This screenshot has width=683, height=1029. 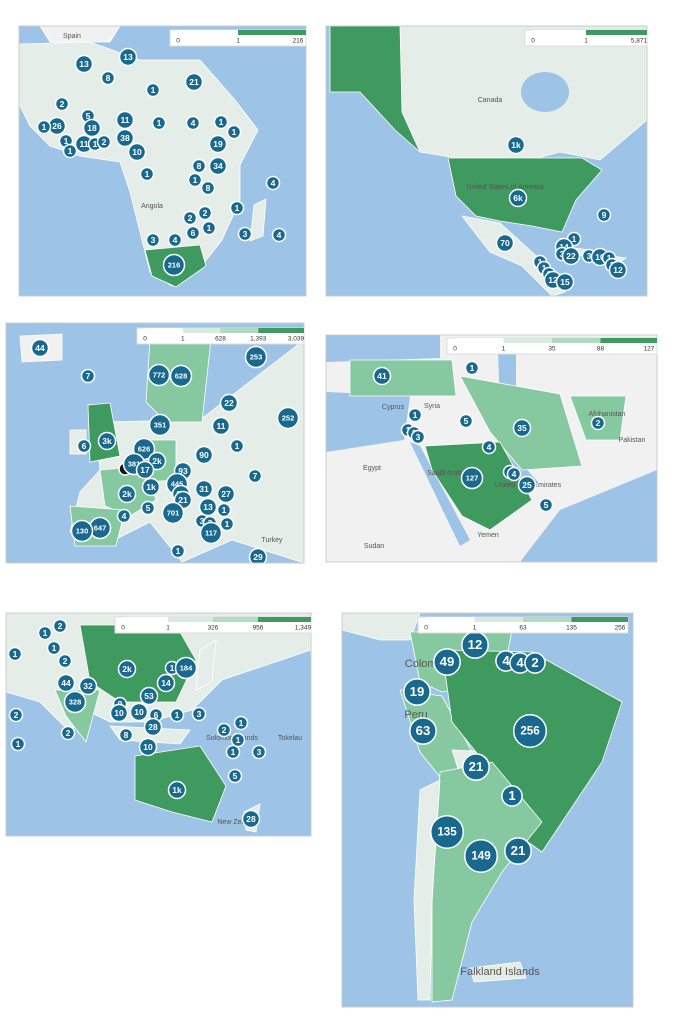 I want to click on marker-count: 11, so click(x=84, y=144).